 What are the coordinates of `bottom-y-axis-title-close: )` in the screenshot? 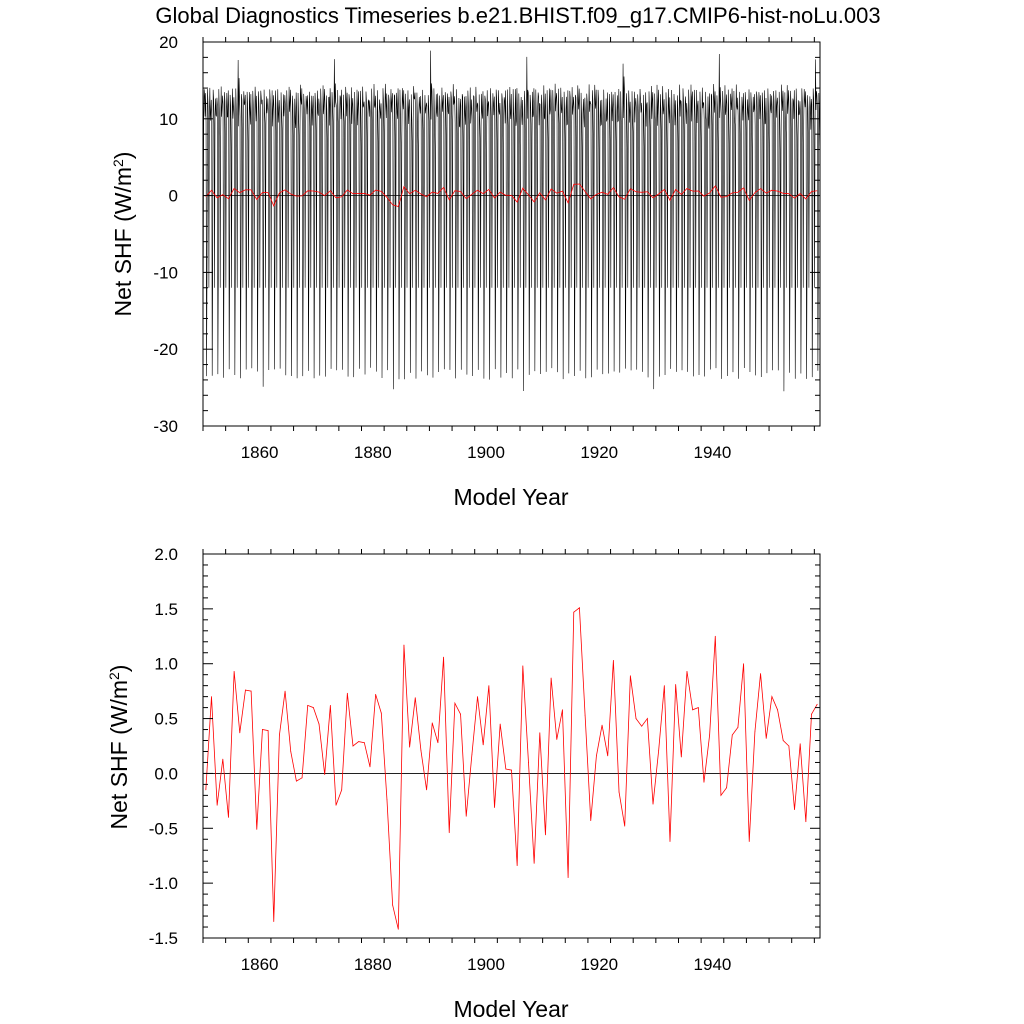 It's located at (119, 669).